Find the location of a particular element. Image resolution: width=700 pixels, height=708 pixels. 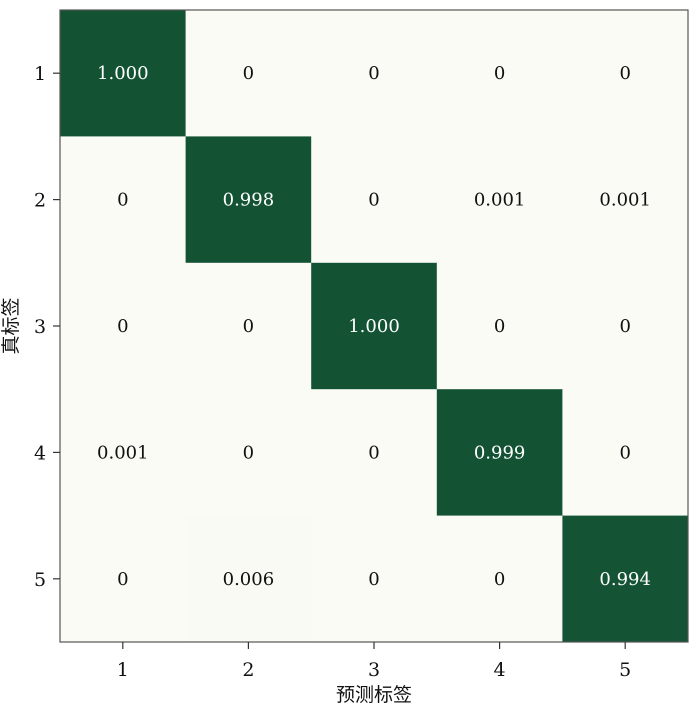

heatmap-cell-r1-c5 is located at coordinates (625, 73).